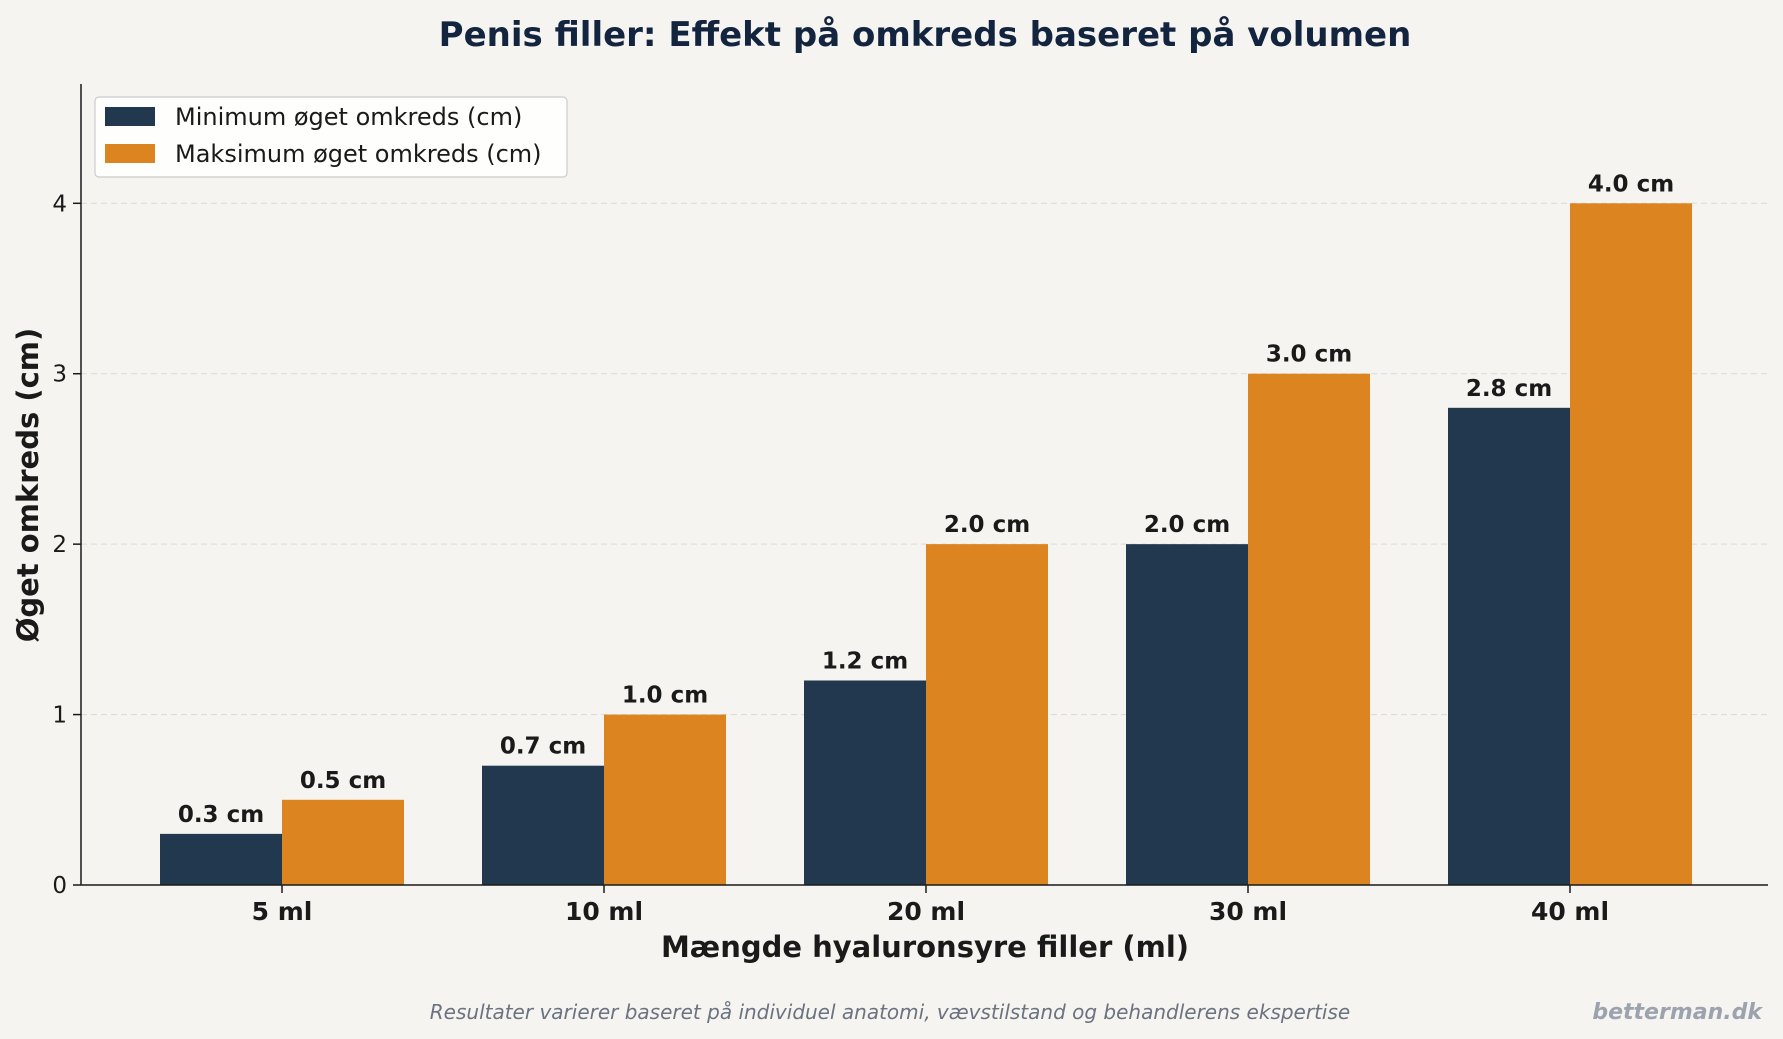 The width and height of the screenshot is (1783, 1039). I want to click on legend-swatch-minimum, so click(130, 116).